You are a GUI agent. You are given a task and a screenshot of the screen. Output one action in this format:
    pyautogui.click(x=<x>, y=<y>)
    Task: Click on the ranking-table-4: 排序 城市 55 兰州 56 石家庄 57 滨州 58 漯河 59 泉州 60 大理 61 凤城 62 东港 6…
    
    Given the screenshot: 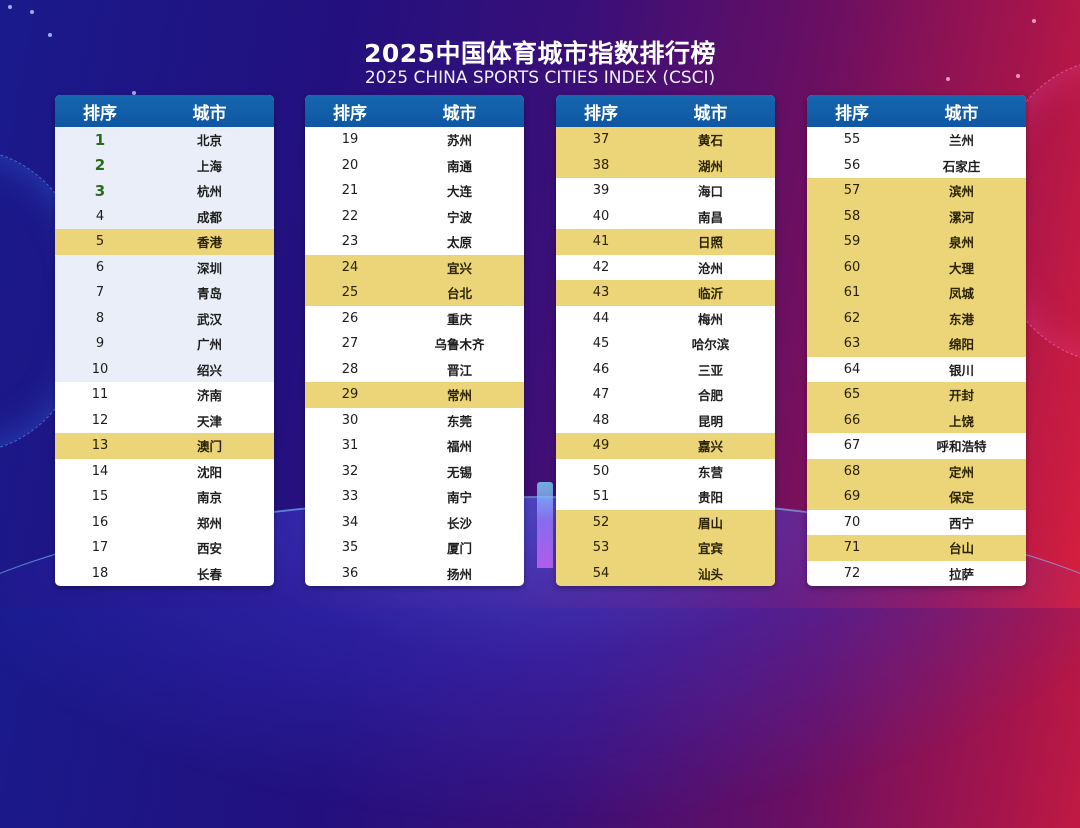 What is the action you would take?
    pyautogui.click(x=916, y=340)
    